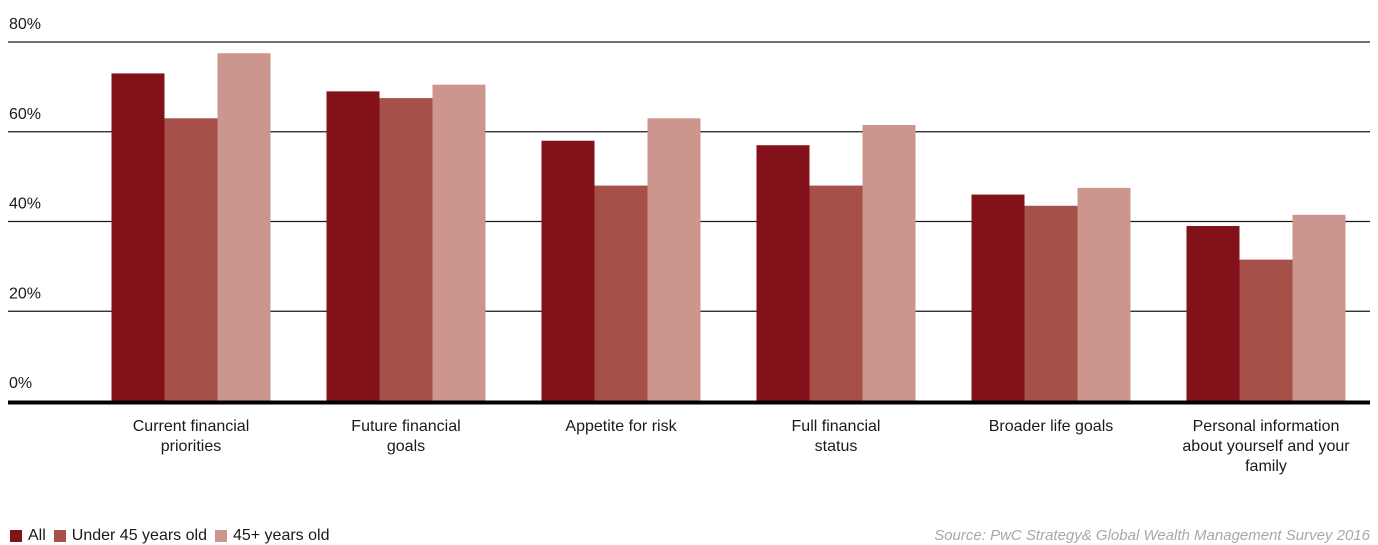 The image size is (1378, 545). Describe the element at coordinates (836, 426) in the screenshot. I see `x-category-label-line: Full financial` at that location.